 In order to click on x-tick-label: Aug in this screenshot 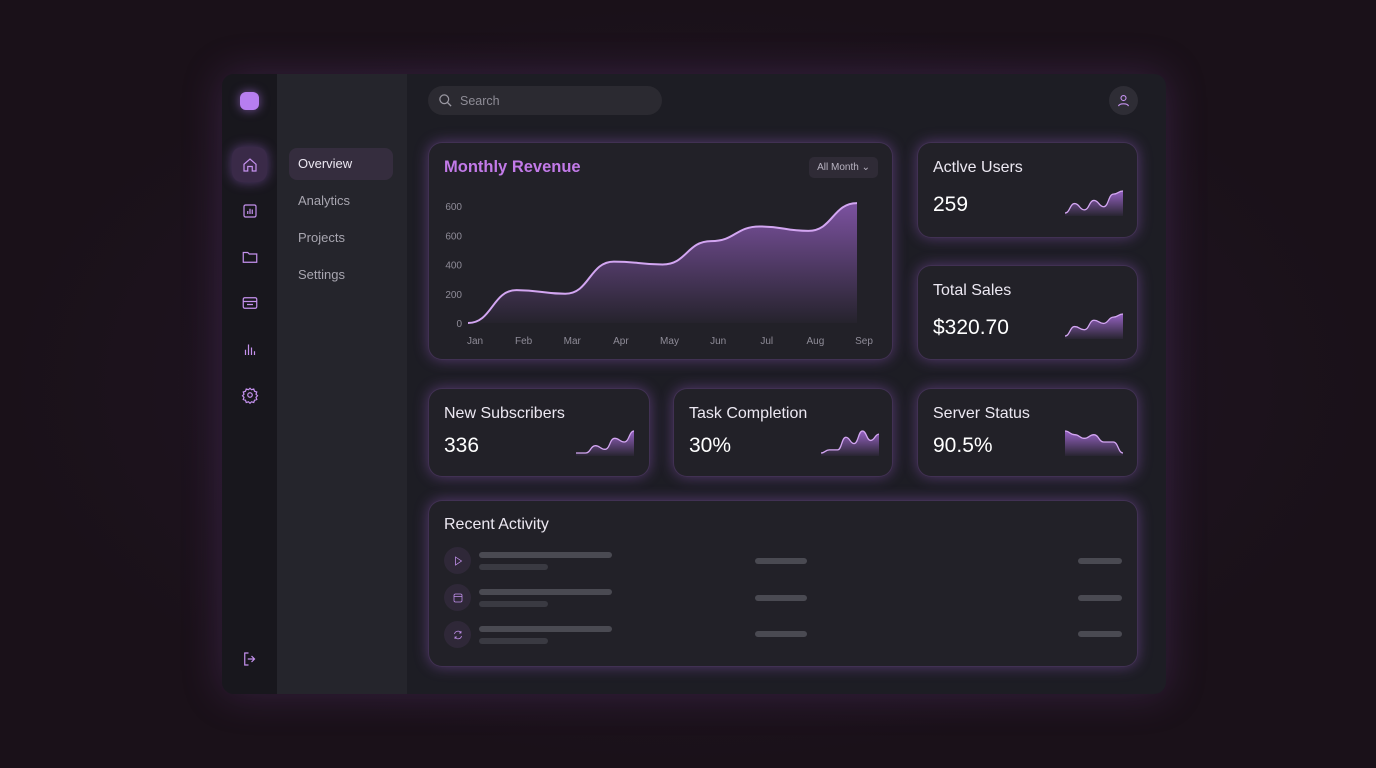, I will do `click(815, 341)`.